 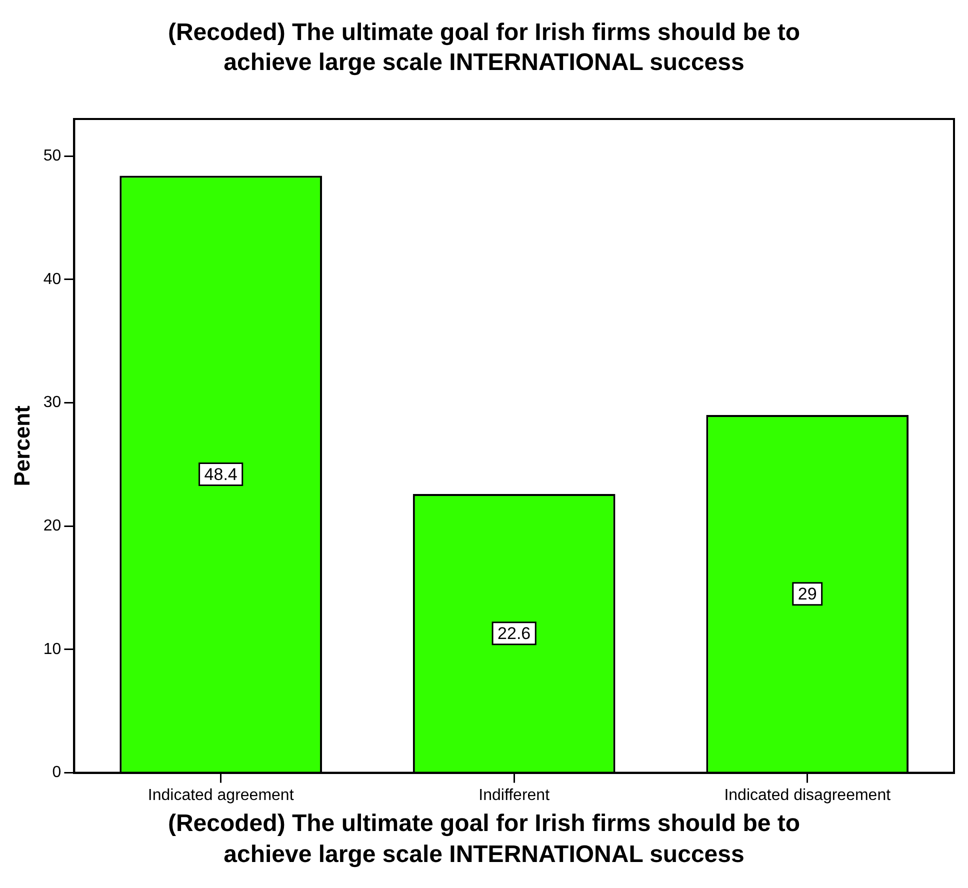 I want to click on chart-title: (Recoded) The ultimate goal for Irish firms should be to achieve large scale INTERNATIONAL success, so click(x=484, y=48).